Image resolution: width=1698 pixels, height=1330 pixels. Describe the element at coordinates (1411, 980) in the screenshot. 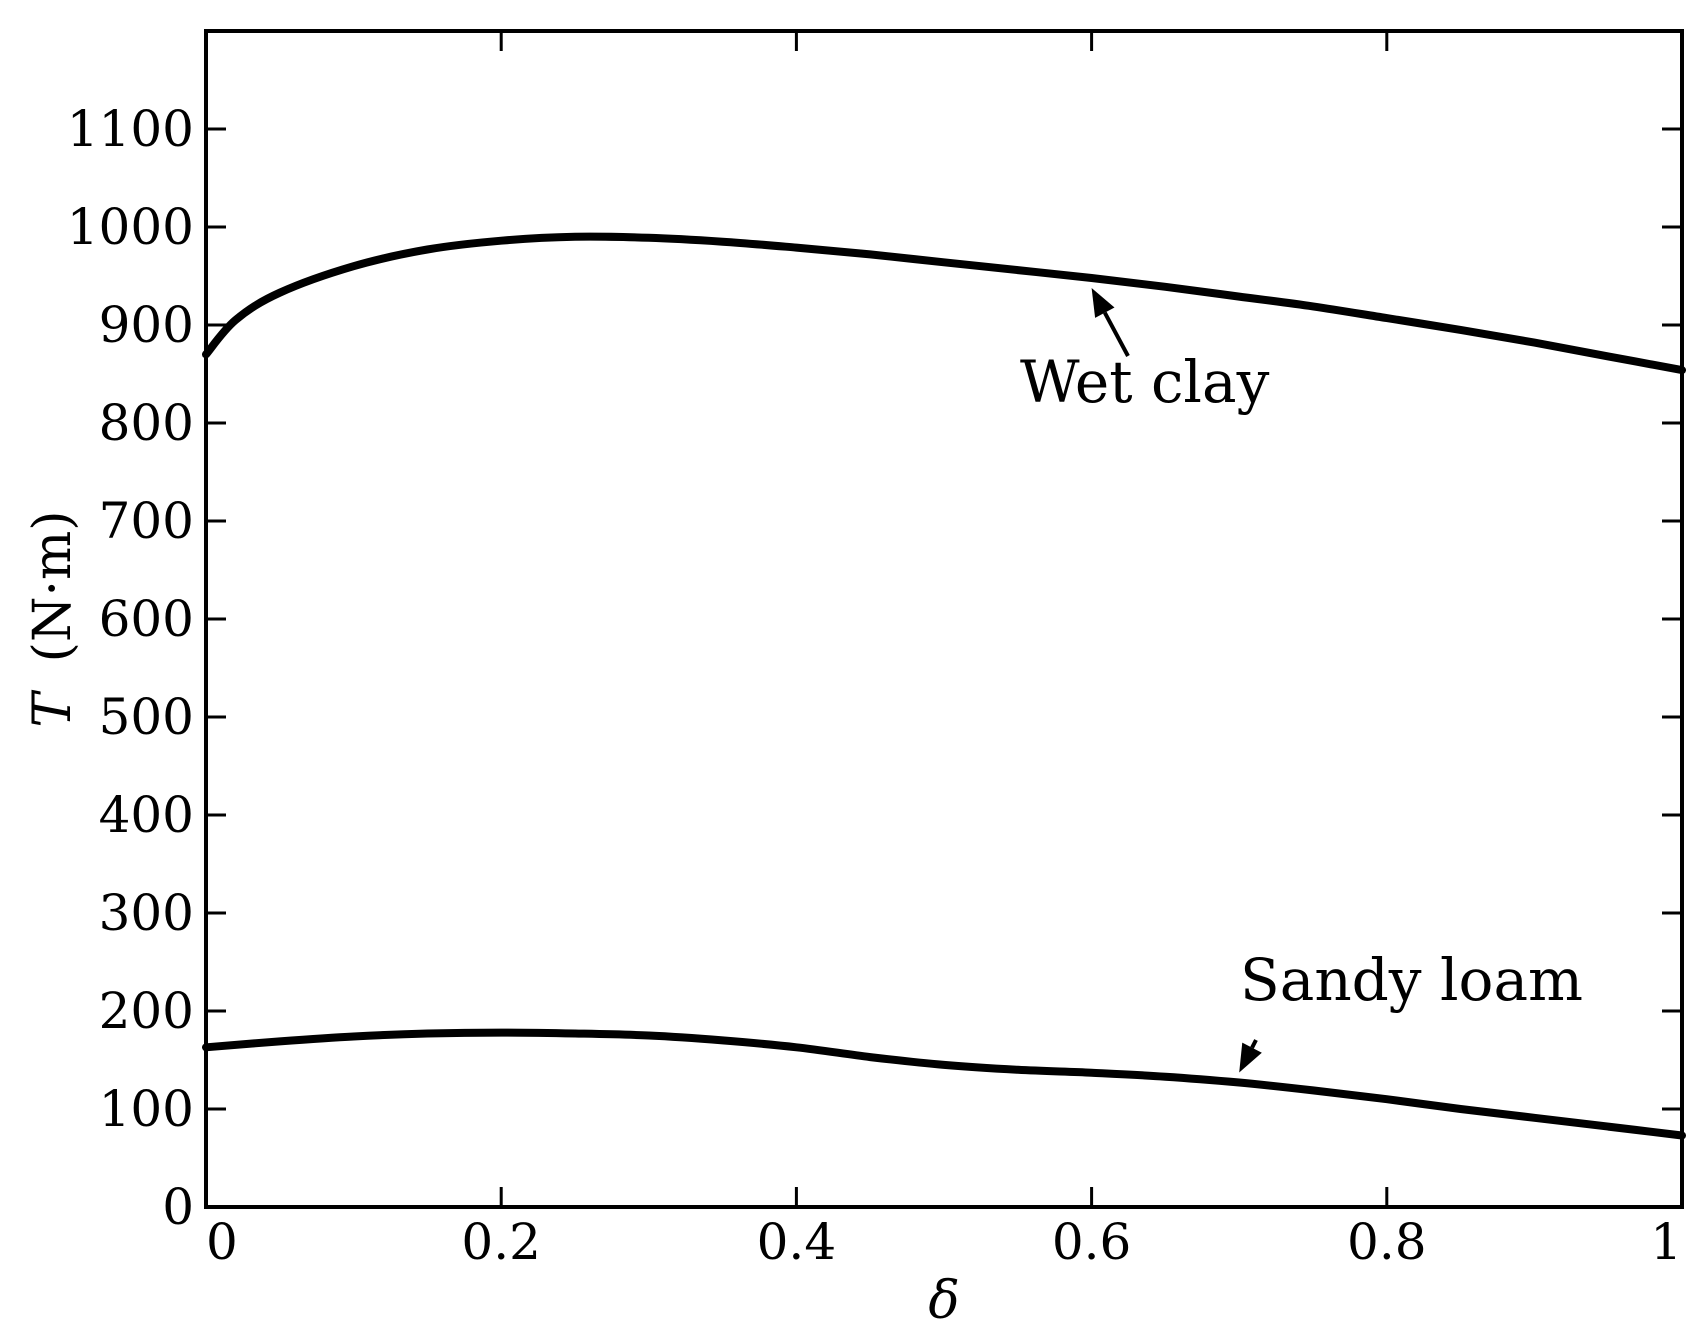

I see `annotation-label: Sandy loam` at that location.